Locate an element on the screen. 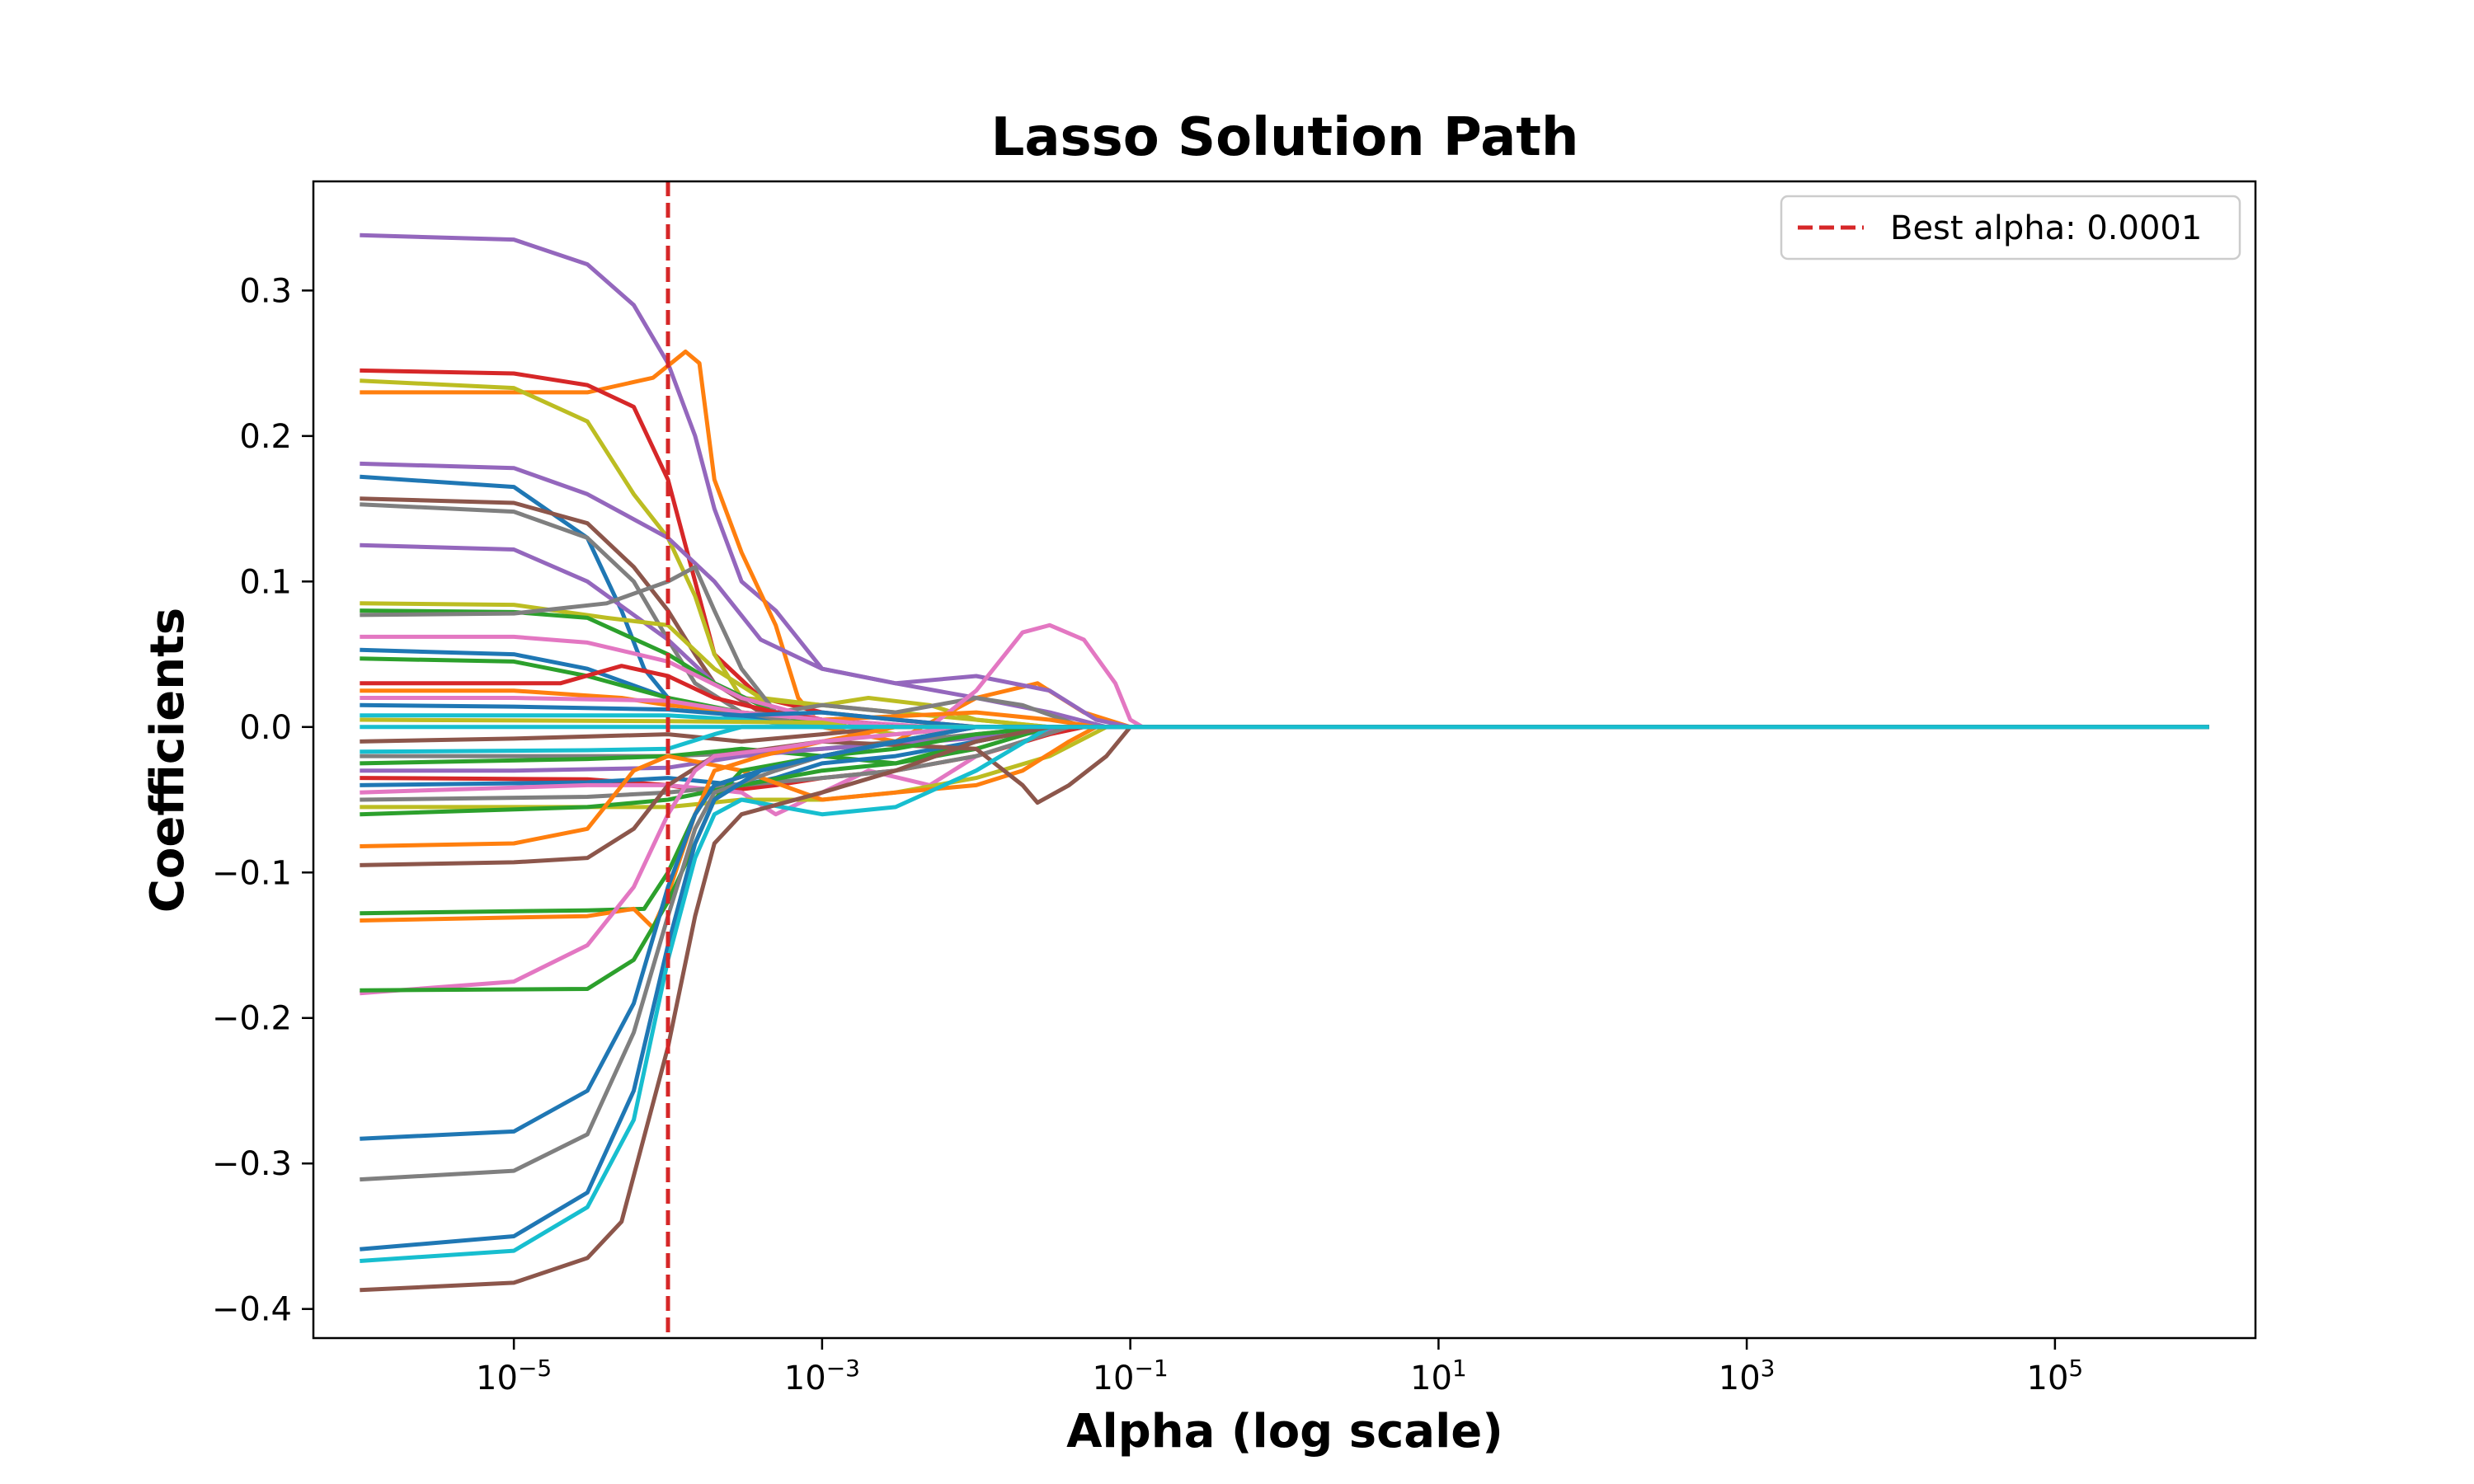 The image size is (2474, 1484). x-axis-ticks: 10⁻⁵ 10⁻³ 10⁻¹ 10¹ 10³ 10⁵ is located at coordinates (1279, 1367).